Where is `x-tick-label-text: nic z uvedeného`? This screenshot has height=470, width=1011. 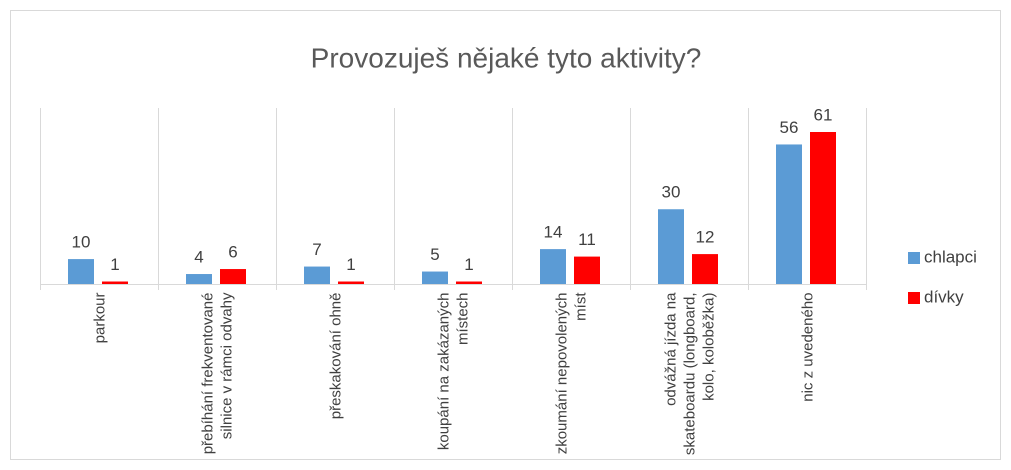 x-tick-label-text: nic z uvedeného is located at coordinates (807, 347).